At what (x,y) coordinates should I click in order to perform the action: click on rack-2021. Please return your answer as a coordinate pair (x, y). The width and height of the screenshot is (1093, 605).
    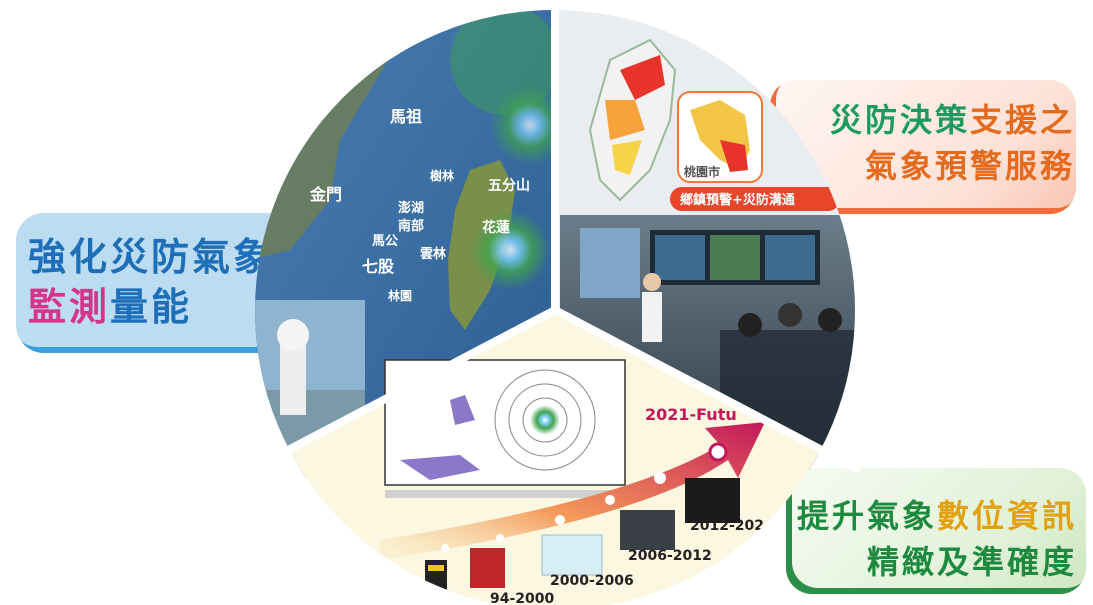
    Looking at the image, I should click on (712, 500).